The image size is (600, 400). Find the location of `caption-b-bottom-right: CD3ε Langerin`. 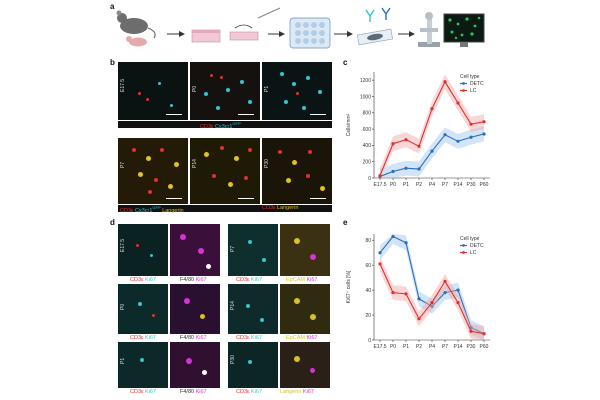

caption-b-bottom-right: CD3ε Langerin is located at coordinates (280, 208).